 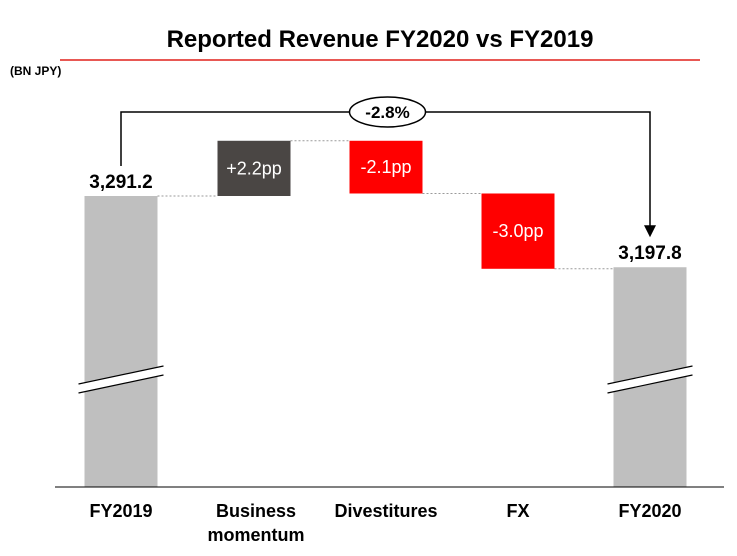 What do you see at coordinates (385, 511) in the screenshot?
I see `category-label-divestitures: Divestitures` at bounding box center [385, 511].